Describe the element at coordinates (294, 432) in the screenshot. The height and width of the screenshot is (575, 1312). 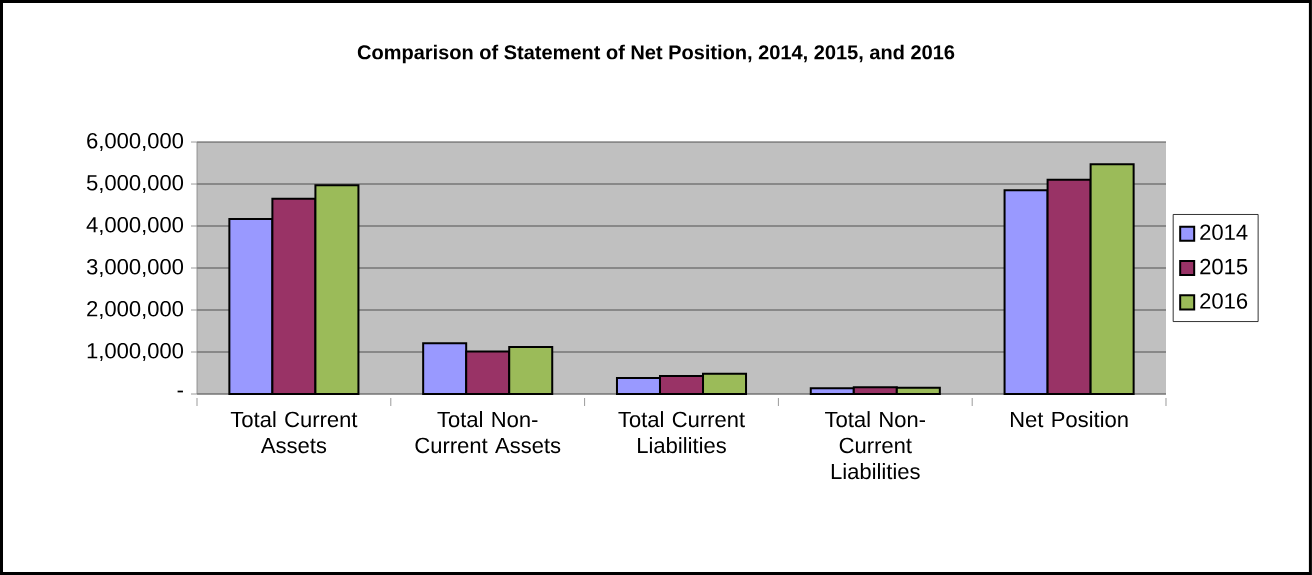
I see `x-tick-label: Total Current Assets` at that location.